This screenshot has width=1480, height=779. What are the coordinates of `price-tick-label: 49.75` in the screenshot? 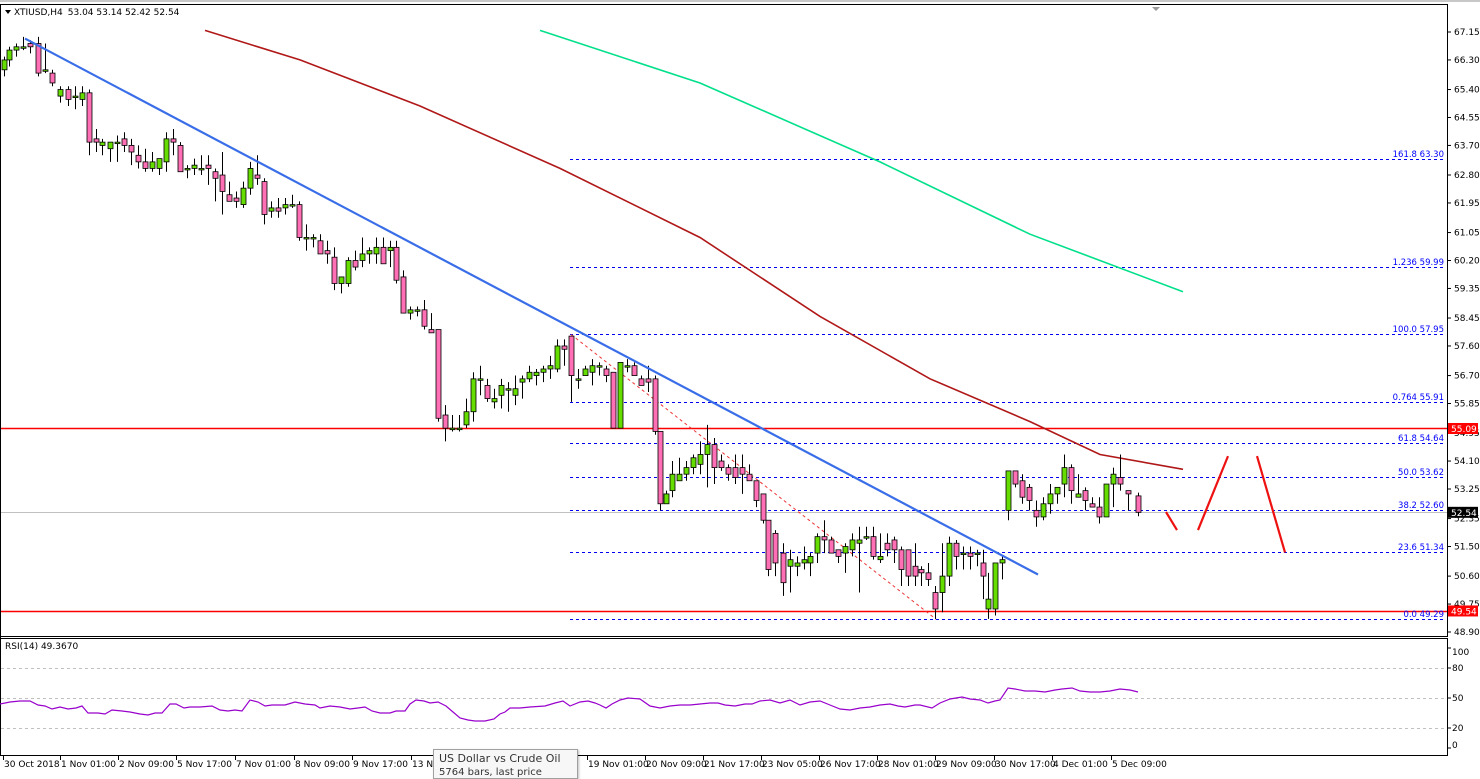 It's located at (1467, 605).